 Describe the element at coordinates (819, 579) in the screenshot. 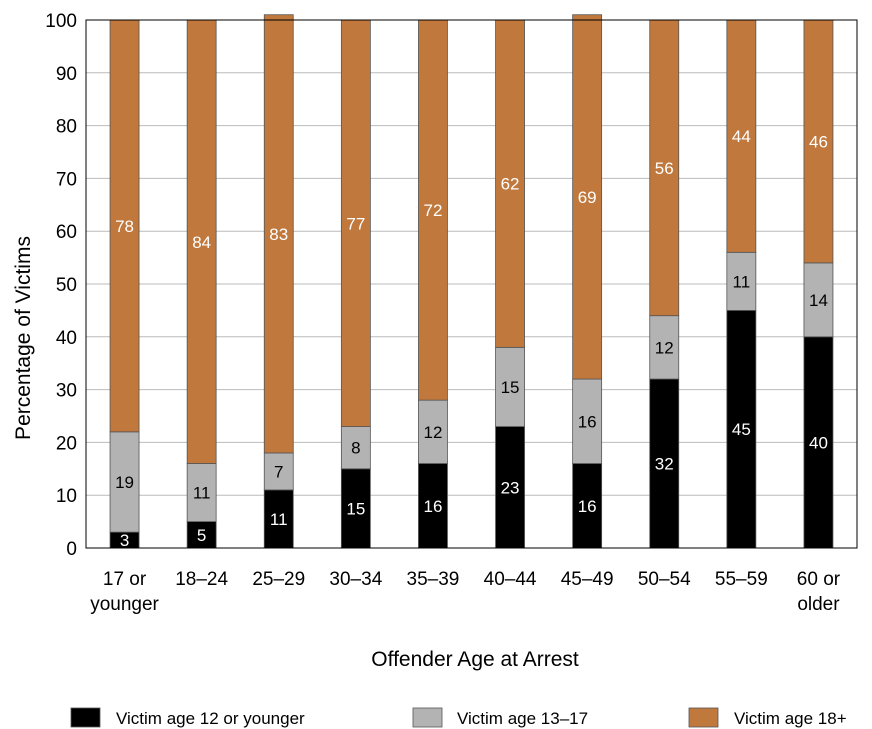

I see `x-tick-label: 60 or` at that location.